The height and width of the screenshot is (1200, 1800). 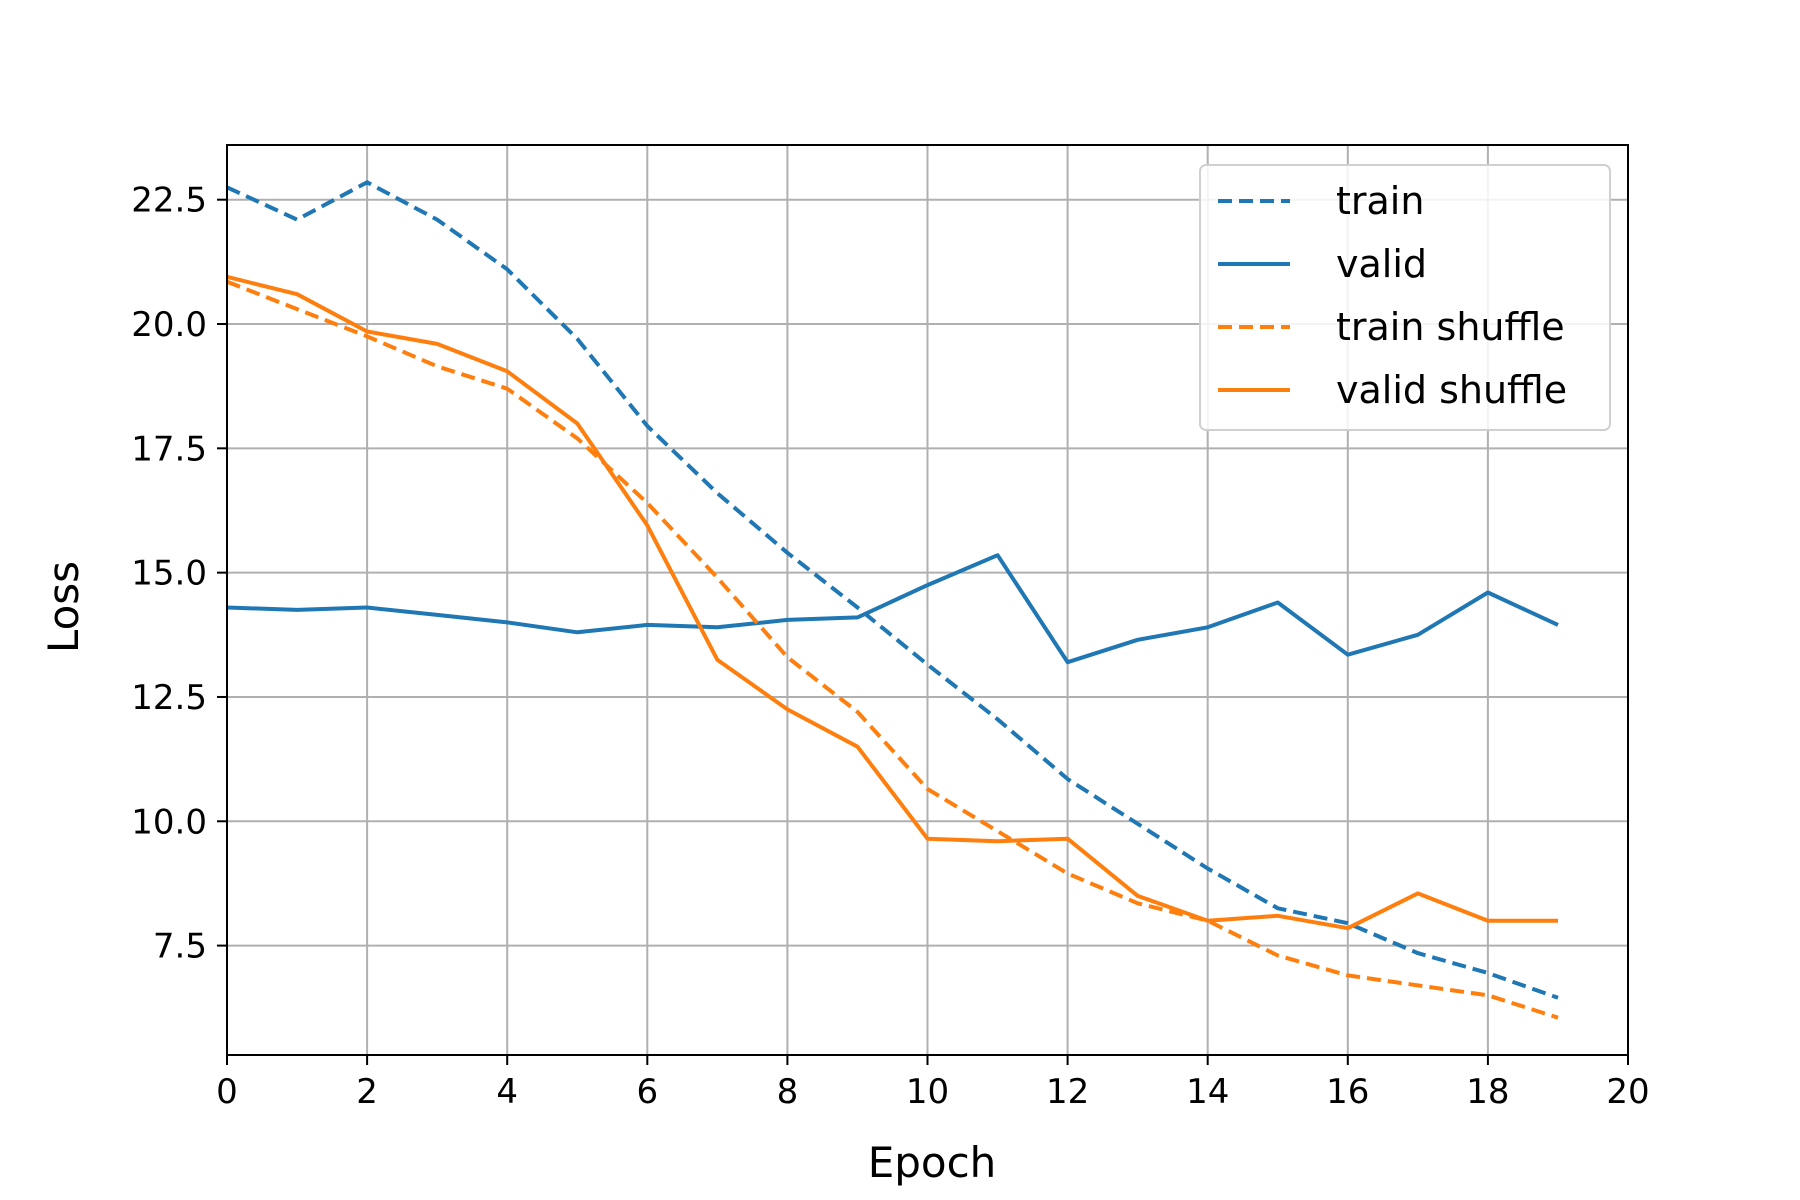 What do you see at coordinates (1067, 1092) in the screenshot?
I see `x-tick-label: 12` at bounding box center [1067, 1092].